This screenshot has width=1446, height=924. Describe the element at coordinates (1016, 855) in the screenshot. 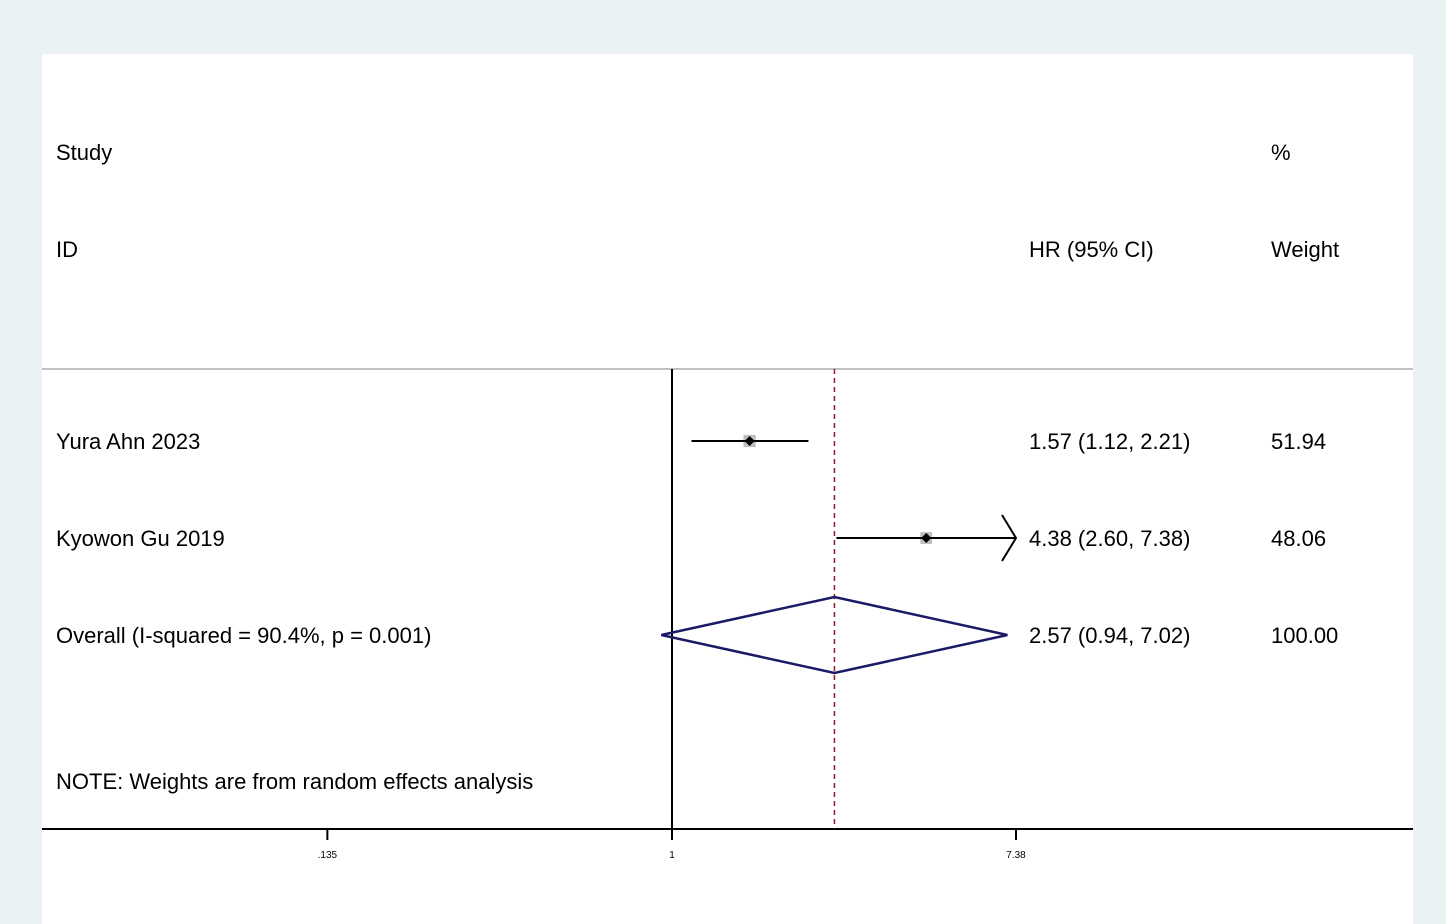

I see `x-tick-label: 7.38` at that location.